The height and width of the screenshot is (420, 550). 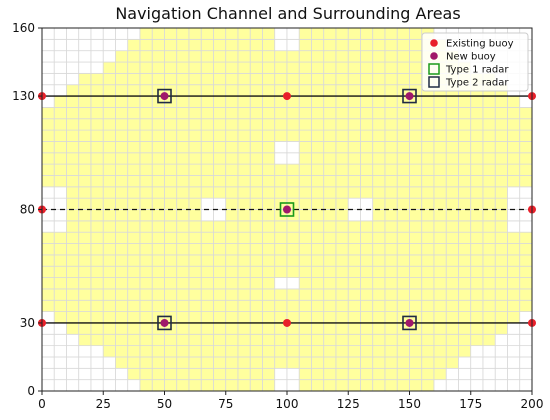 I want to click on legend-label: New buoy, so click(x=471, y=57).